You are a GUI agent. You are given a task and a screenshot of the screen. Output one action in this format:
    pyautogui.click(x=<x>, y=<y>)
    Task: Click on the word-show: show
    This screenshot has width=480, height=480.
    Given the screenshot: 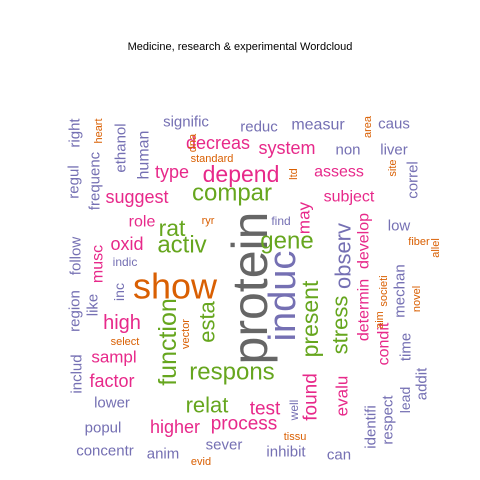 What is the action you would take?
    pyautogui.click(x=175, y=286)
    